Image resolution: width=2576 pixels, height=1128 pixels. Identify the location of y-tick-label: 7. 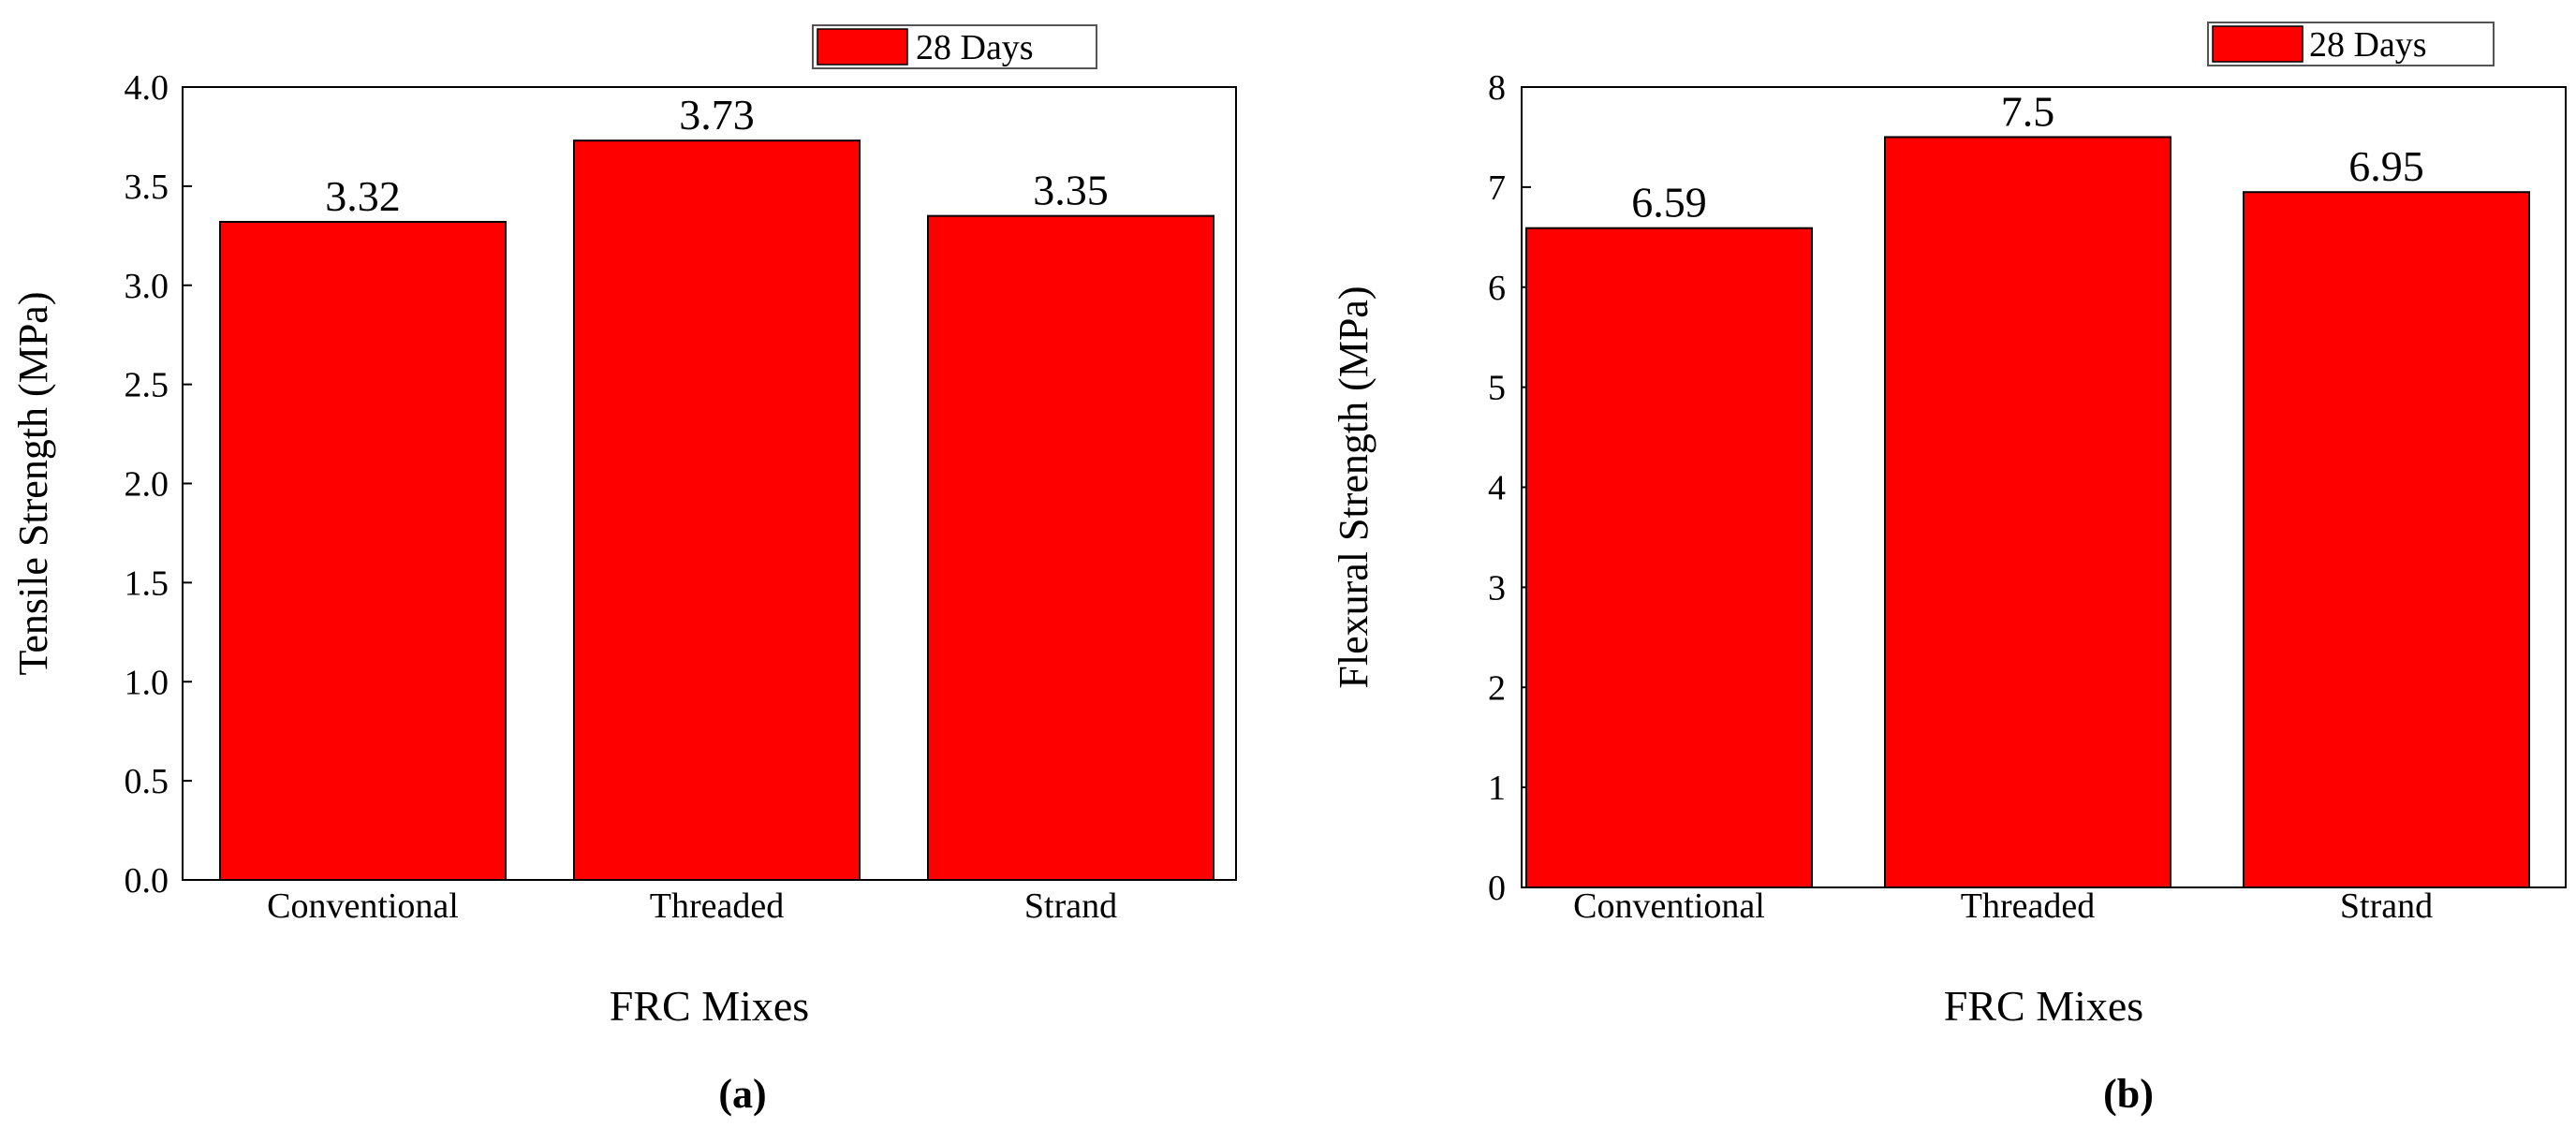
(1497, 188).